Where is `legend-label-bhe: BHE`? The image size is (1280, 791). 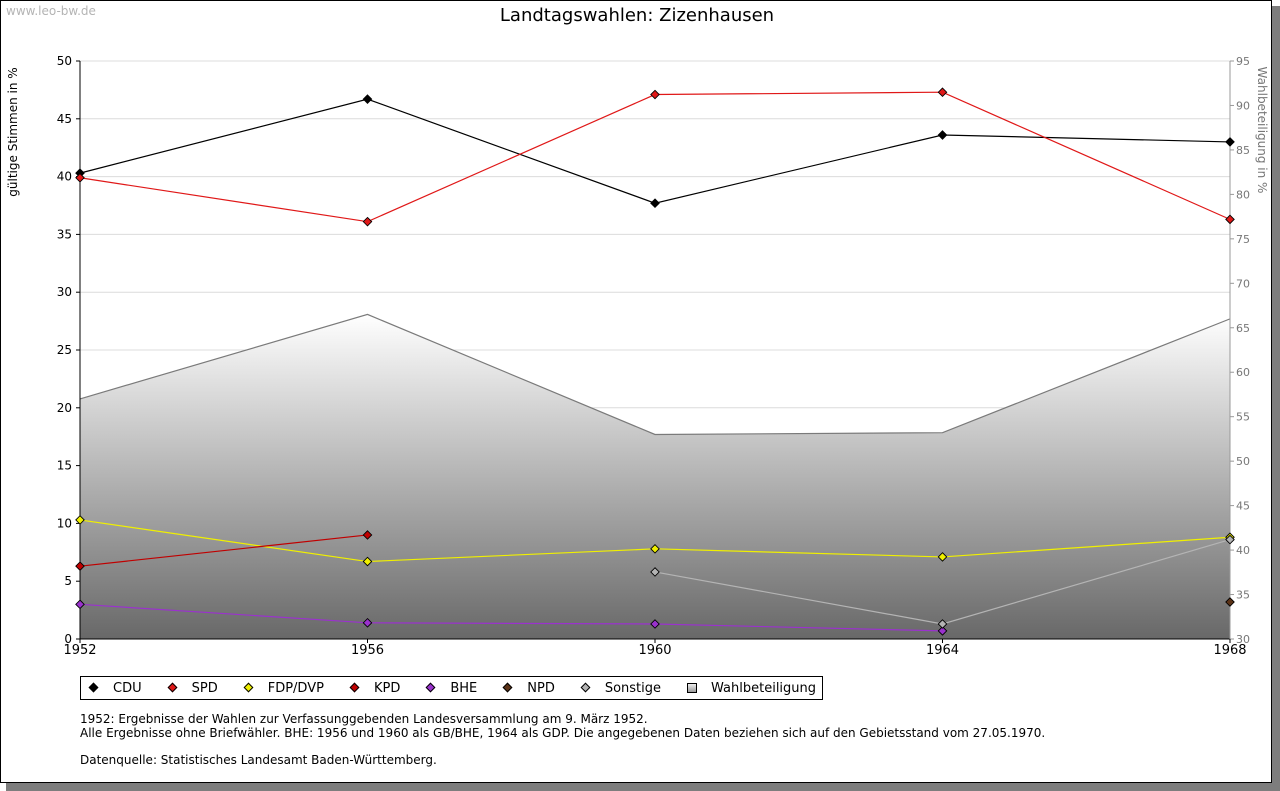
legend-label-bhe: BHE is located at coordinates (464, 688).